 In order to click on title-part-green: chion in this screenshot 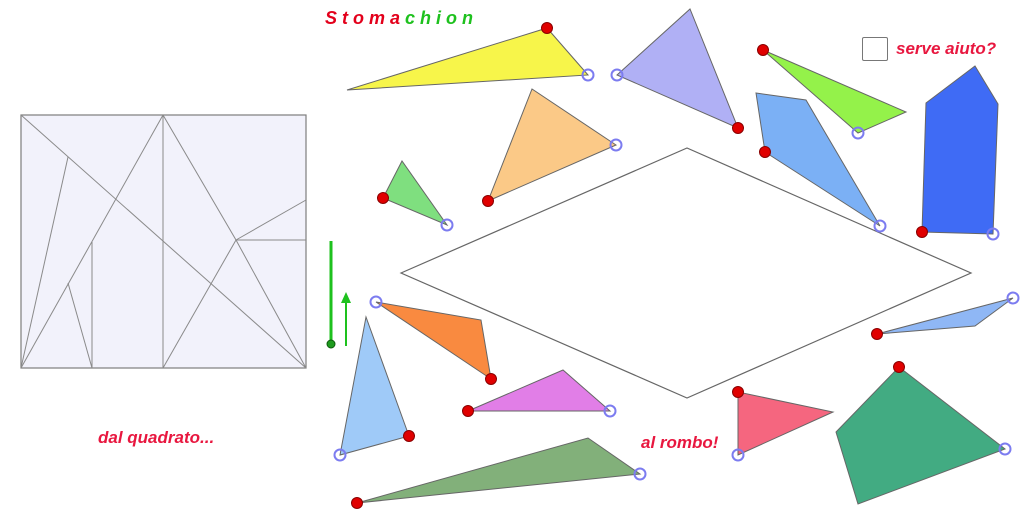, I will do `click(442, 18)`.